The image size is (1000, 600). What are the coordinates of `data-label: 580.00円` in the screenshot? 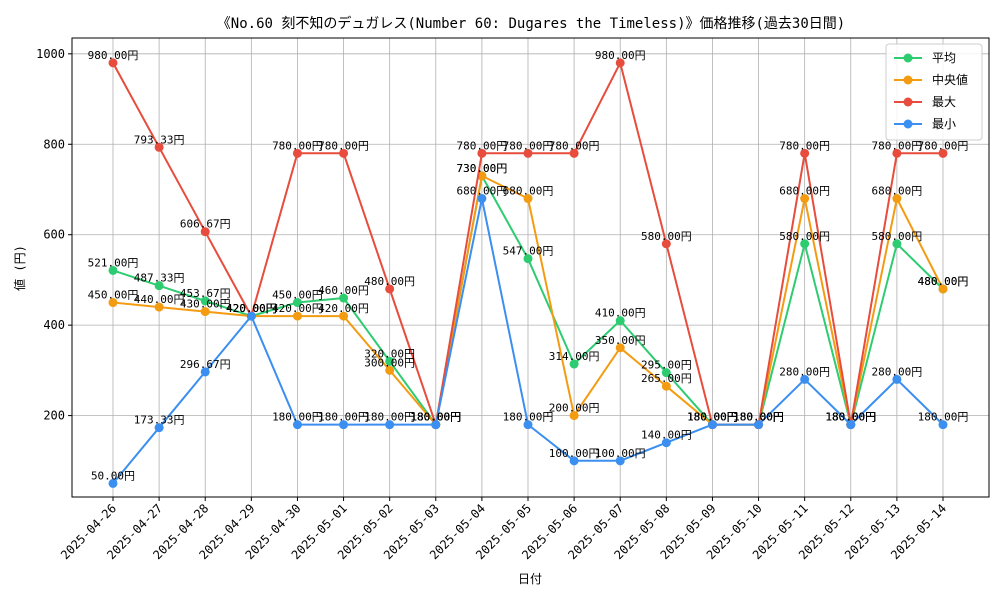 It's located at (804, 236).